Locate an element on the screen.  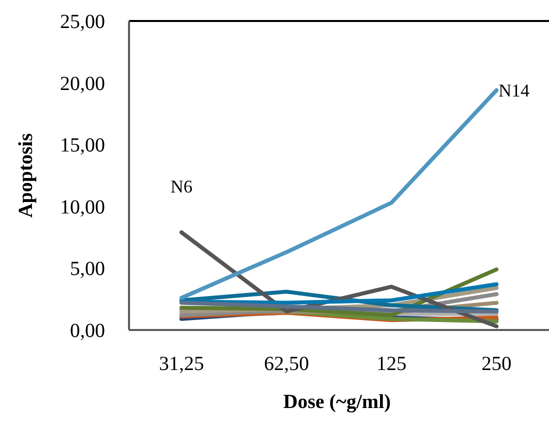
x-tick-label: 62,50 is located at coordinates (286, 364).